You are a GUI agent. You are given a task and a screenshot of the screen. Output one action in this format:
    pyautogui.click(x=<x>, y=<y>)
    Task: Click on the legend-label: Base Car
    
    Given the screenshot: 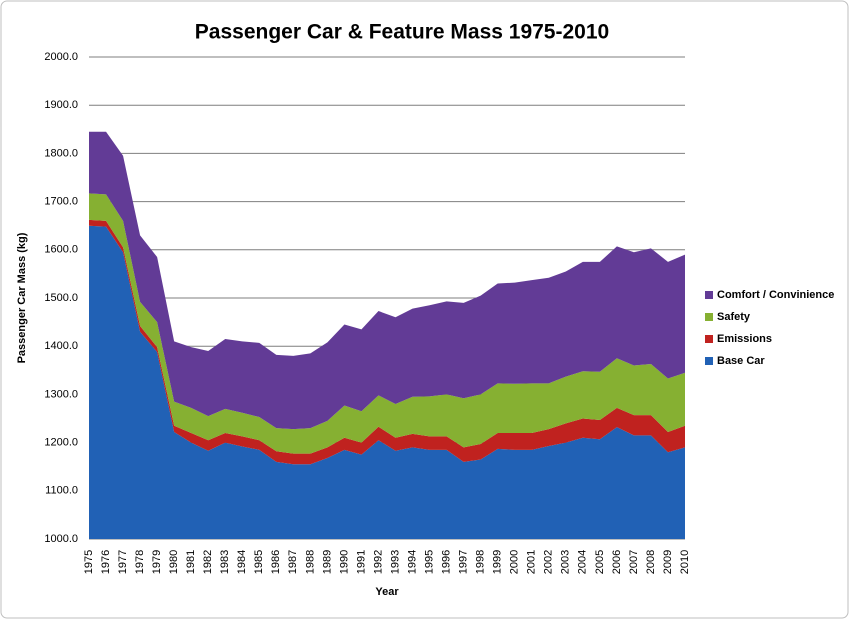 What is the action you would take?
    pyautogui.click(x=741, y=361)
    